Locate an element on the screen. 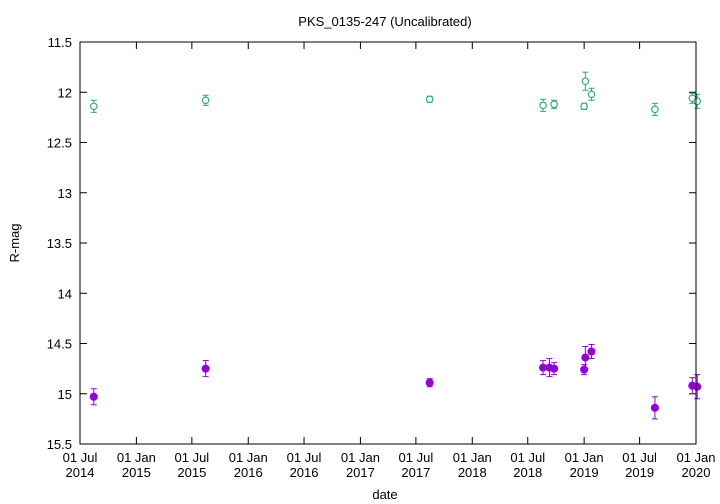 The height and width of the screenshot is (504, 720). y-tick-label: 14.5 is located at coordinates (59, 344).